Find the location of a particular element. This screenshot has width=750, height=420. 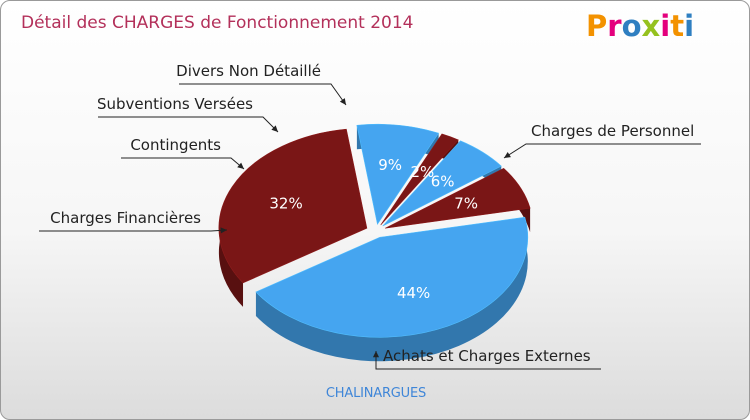

callout-label: Contingents is located at coordinates (175, 145).